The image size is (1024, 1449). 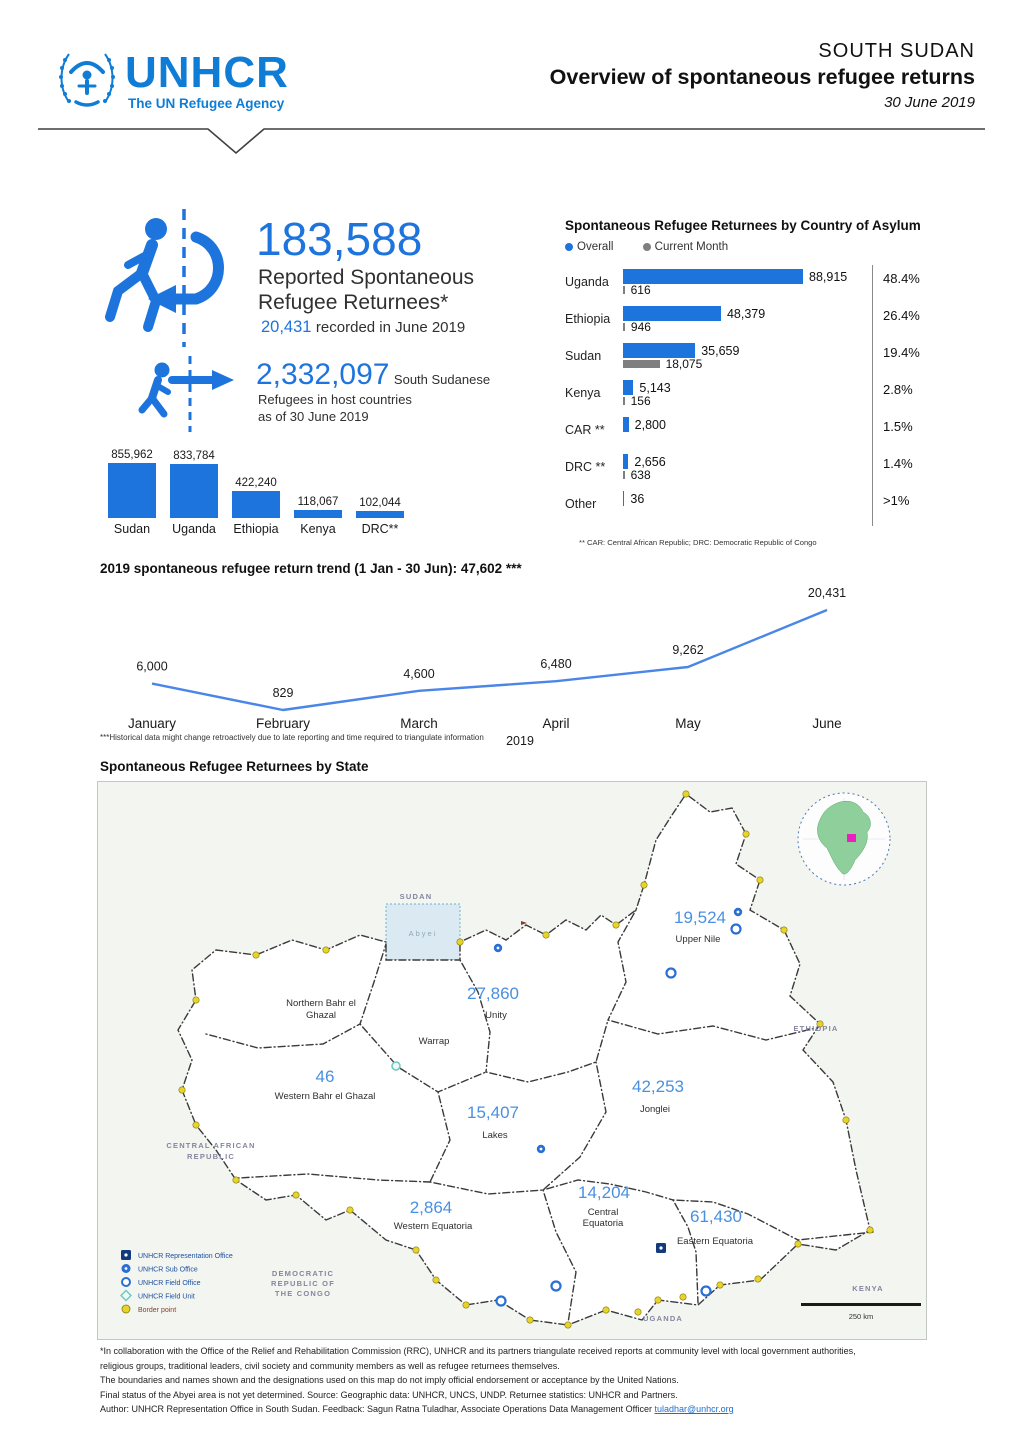 What do you see at coordinates (655, 388) in the screenshot?
I see `overall-value: 5,143` at bounding box center [655, 388].